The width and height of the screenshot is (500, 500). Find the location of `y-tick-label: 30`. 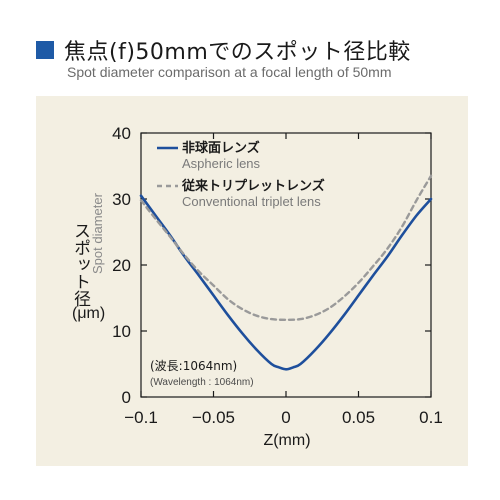

y-tick-label: 30 is located at coordinates (121, 199).